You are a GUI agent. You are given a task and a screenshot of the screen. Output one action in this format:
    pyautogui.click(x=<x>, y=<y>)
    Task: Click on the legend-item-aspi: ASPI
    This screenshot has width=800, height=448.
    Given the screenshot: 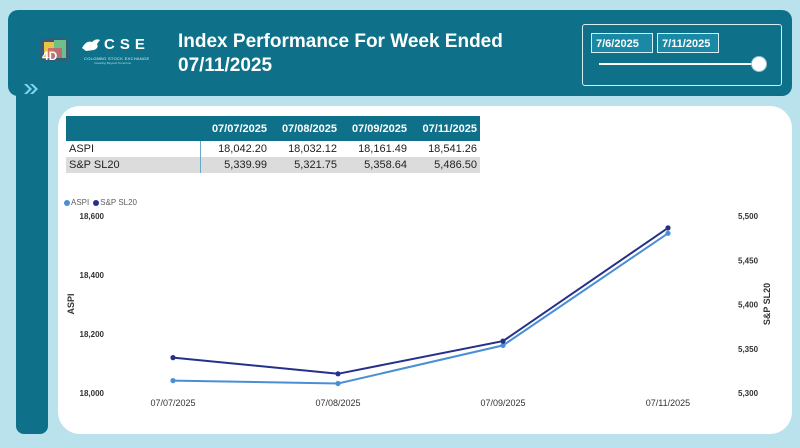 What is the action you would take?
    pyautogui.click(x=76, y=202)
    